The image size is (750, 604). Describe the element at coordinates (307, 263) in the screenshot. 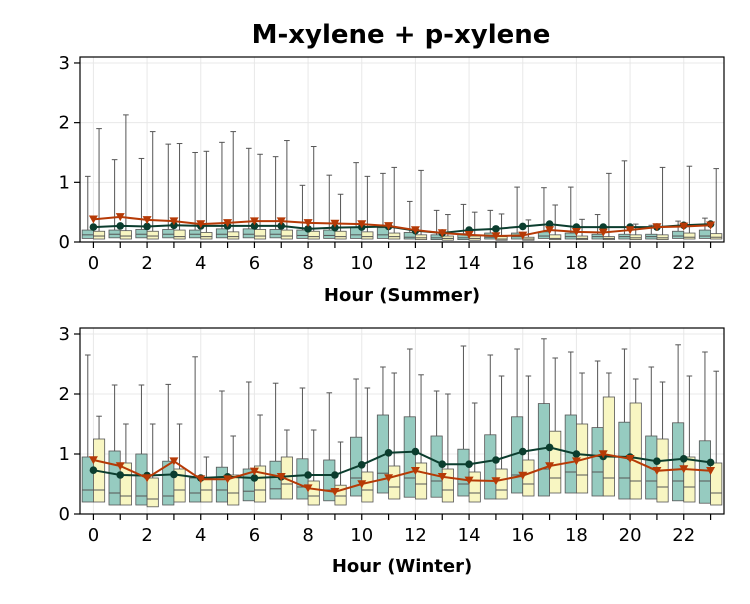

I see `x-tick-label: 8` at that location.